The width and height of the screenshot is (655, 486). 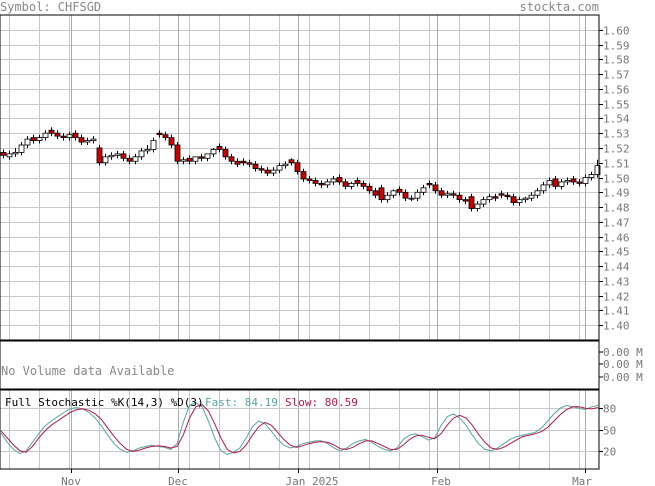 I want to click on stochastic-fast-label: Fast: 84.19, so click(x=241, y=402).